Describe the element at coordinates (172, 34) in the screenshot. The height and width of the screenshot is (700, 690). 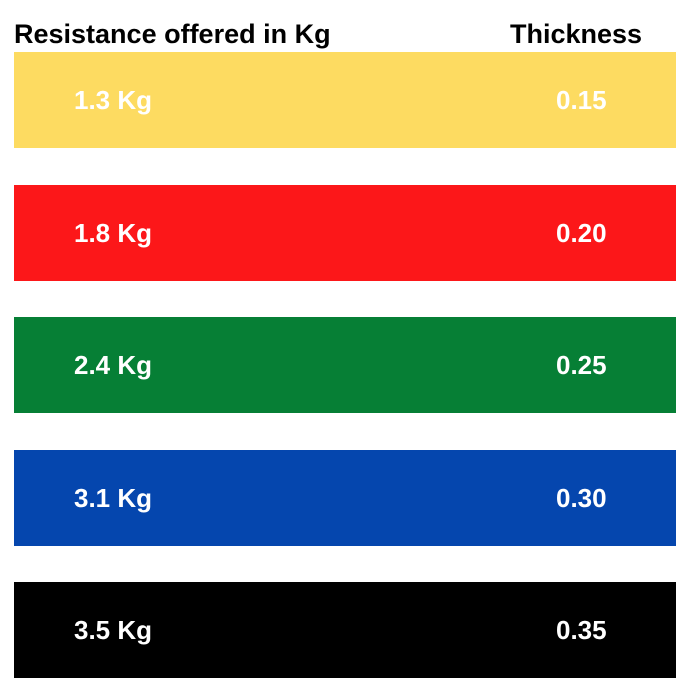
I see `resistance-column-header: Resistance offered in Kg` at that location.